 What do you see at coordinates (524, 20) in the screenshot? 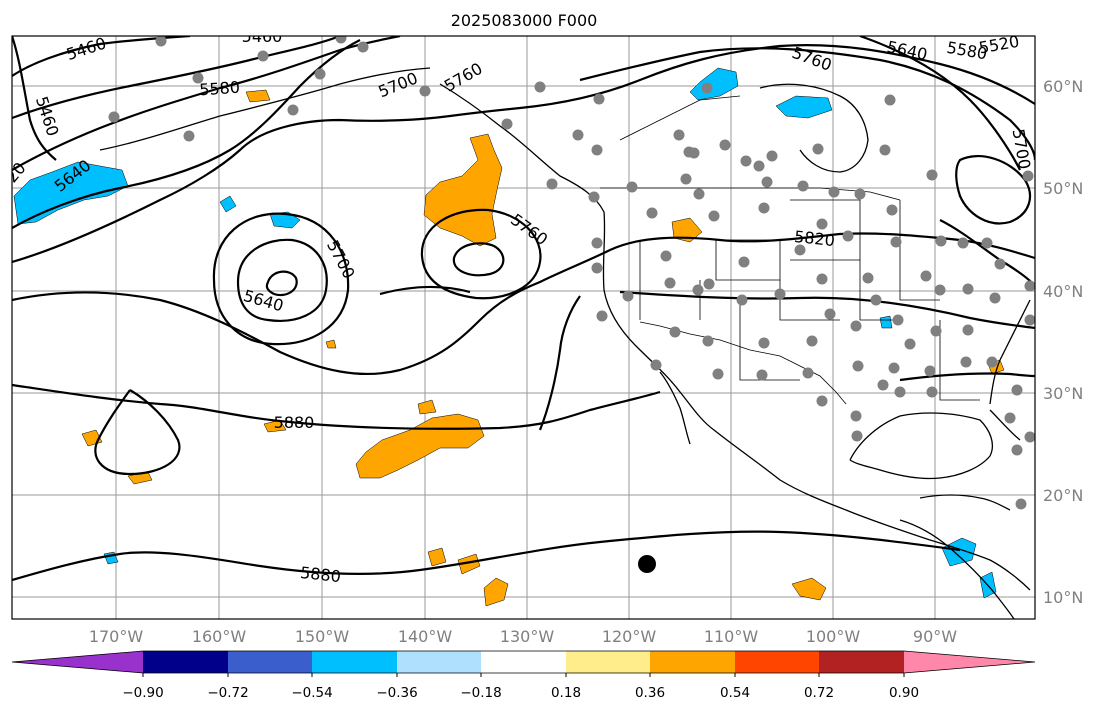
I see `map-title: 2025083000 F000` at bounding box center [524, 20].